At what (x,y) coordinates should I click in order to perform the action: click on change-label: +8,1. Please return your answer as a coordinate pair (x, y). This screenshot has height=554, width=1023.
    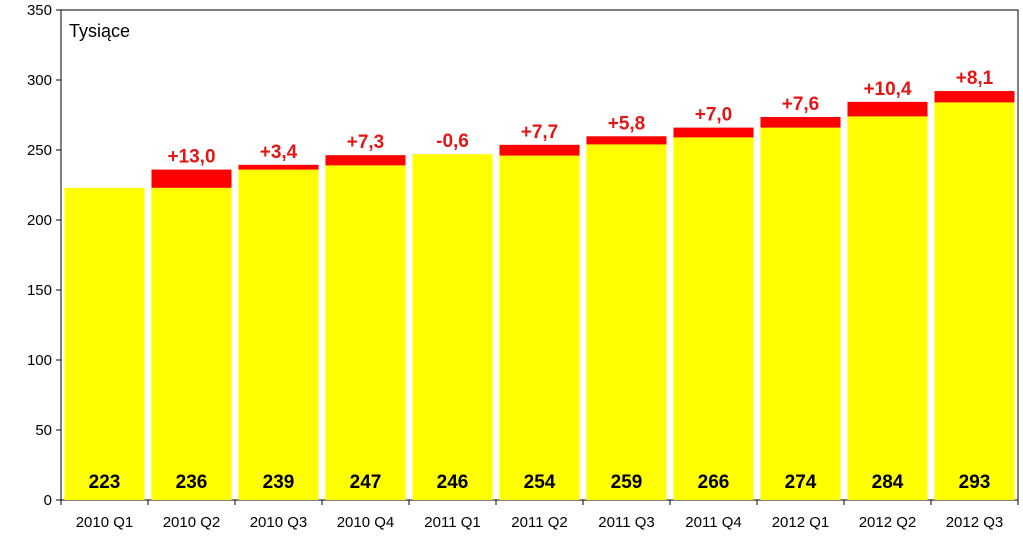
    Looking at the image, I should click on (975, 78).